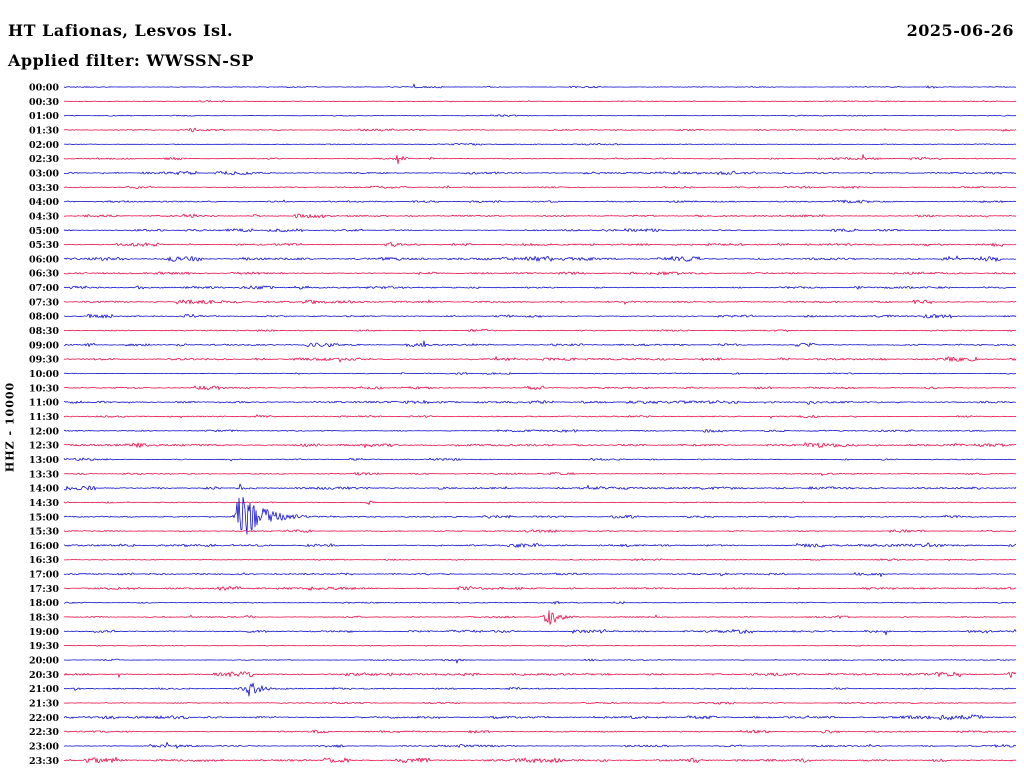 The width and height of the screenshot is (1024, 780). What do you see at coordinates (44, 589) in the screenshot?
I see `time-label-17:30: 17:30` at bounding box center [44, 589].